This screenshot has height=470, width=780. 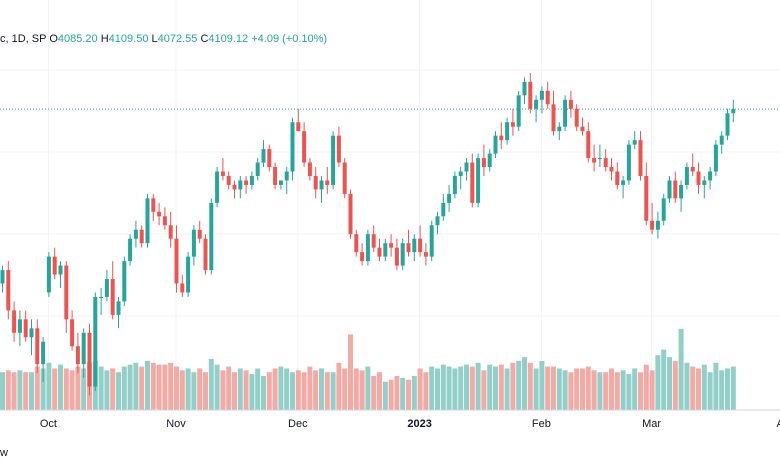 I want to click on high-value: 4109.50, so click(x=128, y=39).